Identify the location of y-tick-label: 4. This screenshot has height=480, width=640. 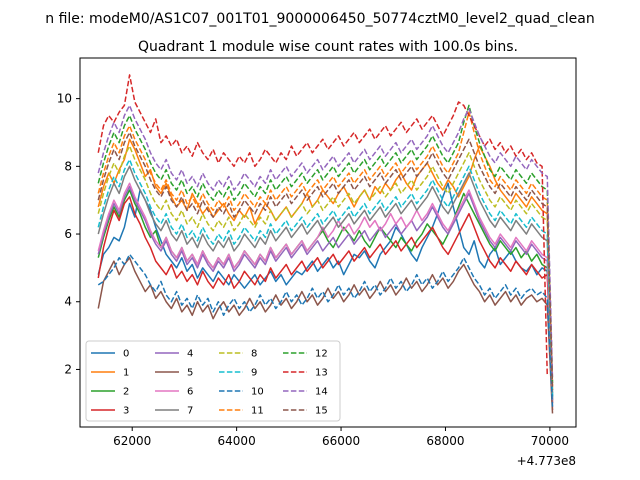
(68, 302).